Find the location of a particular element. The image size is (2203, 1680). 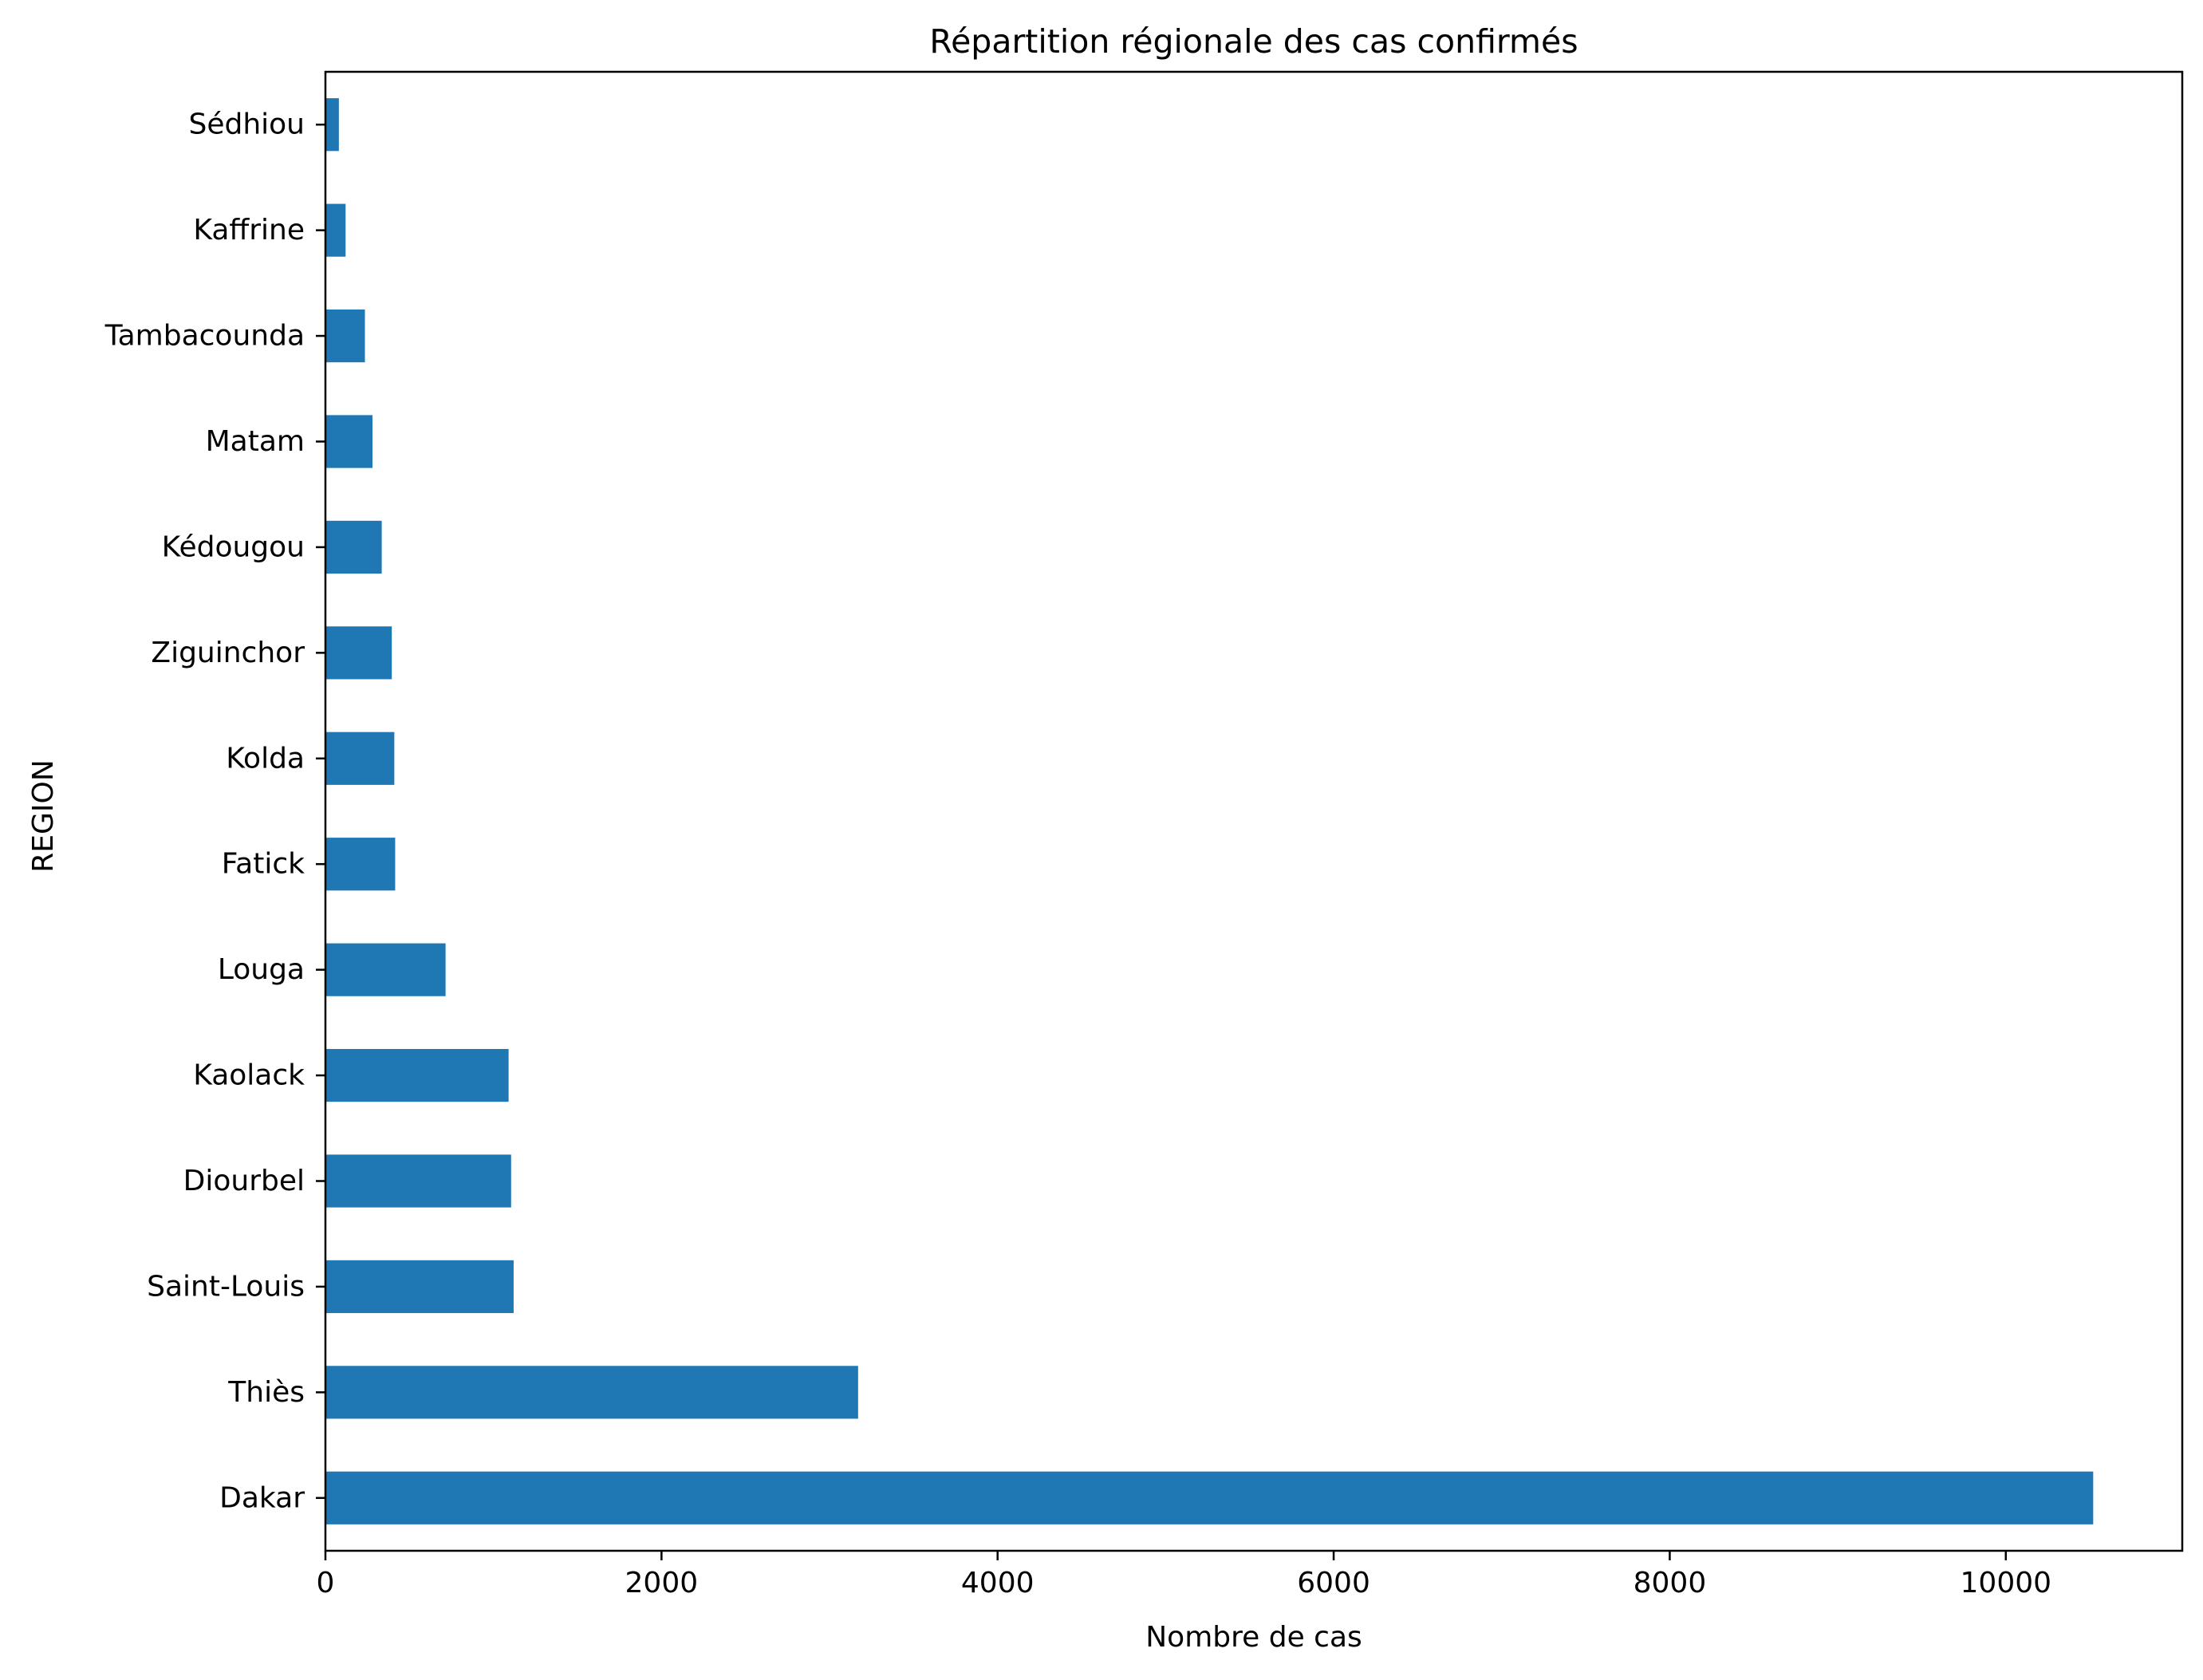

y-tick-label-6: Fatick is located at coordinates (263, 865).